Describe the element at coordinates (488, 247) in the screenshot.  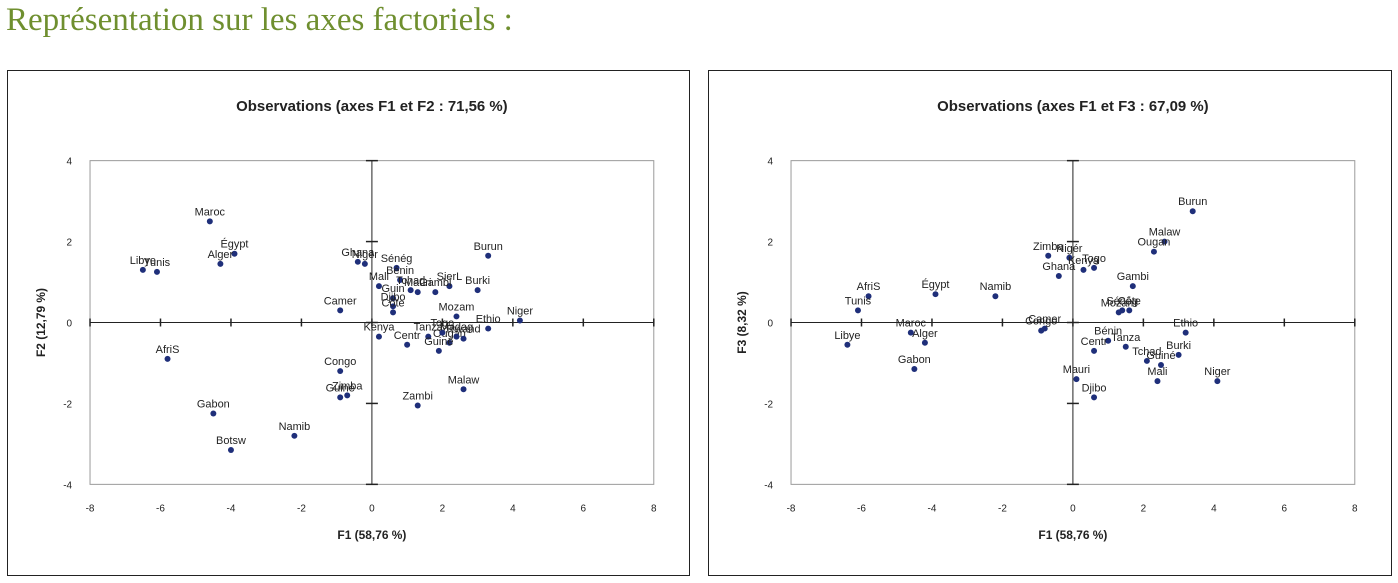
I see `data-point-label: Burun` at that location.